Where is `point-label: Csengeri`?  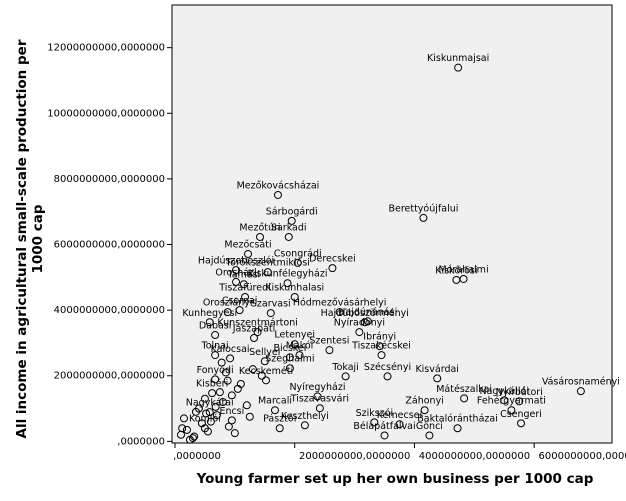 point-label: Csengeri is located at coordinates (521, 414).